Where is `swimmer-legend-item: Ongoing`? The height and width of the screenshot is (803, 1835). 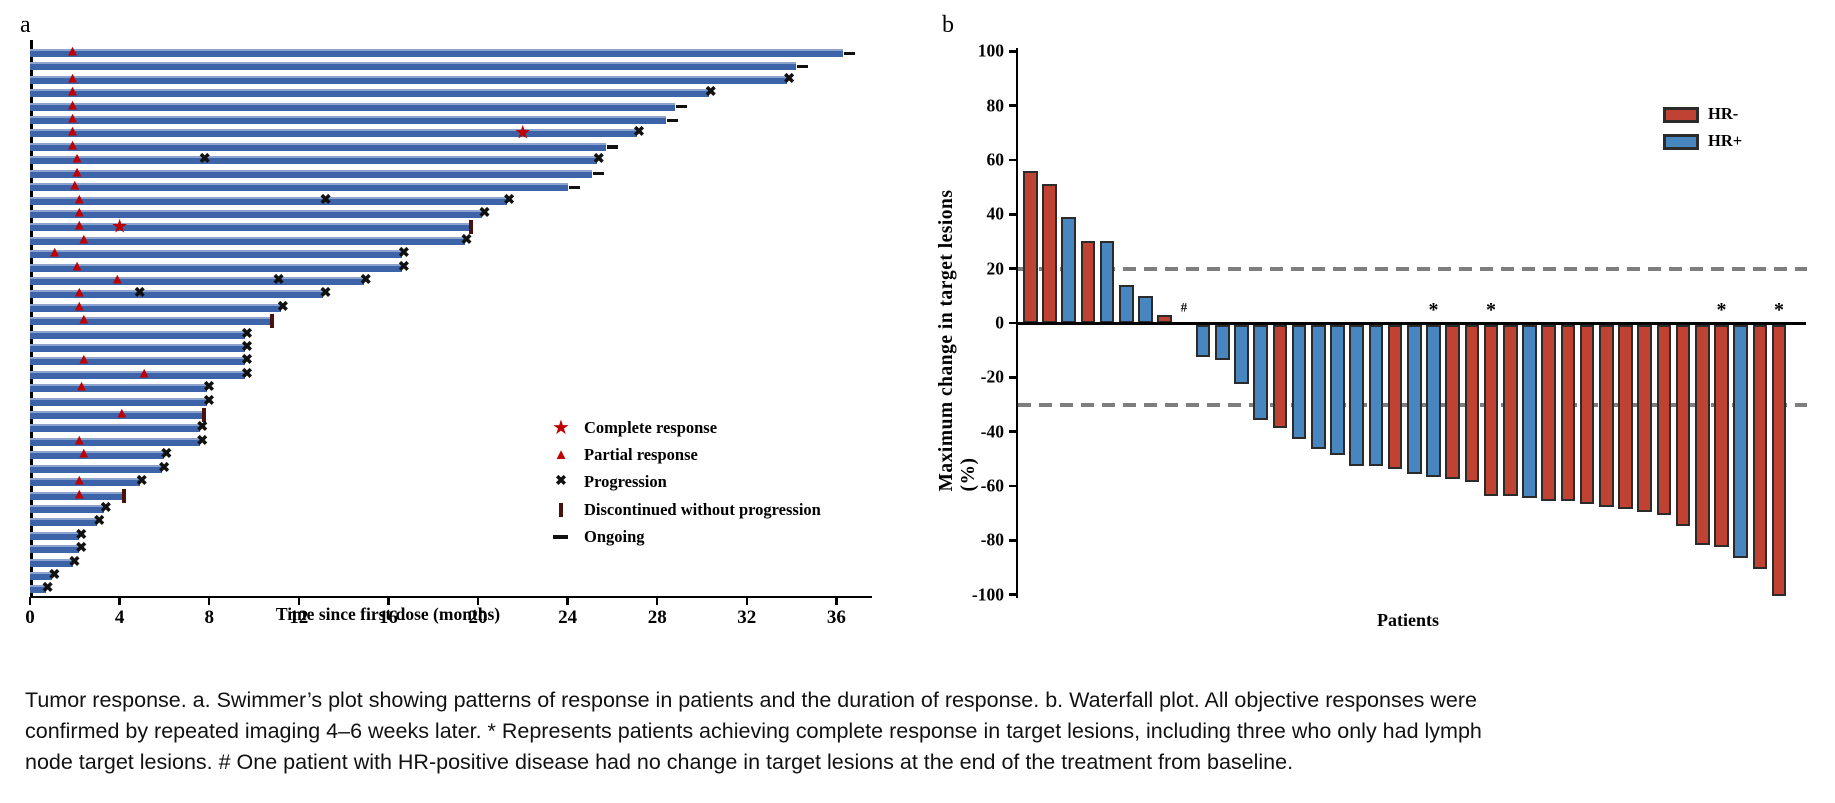 swimmer-legend-item: Ongoing is located at coordinates (713, 539).